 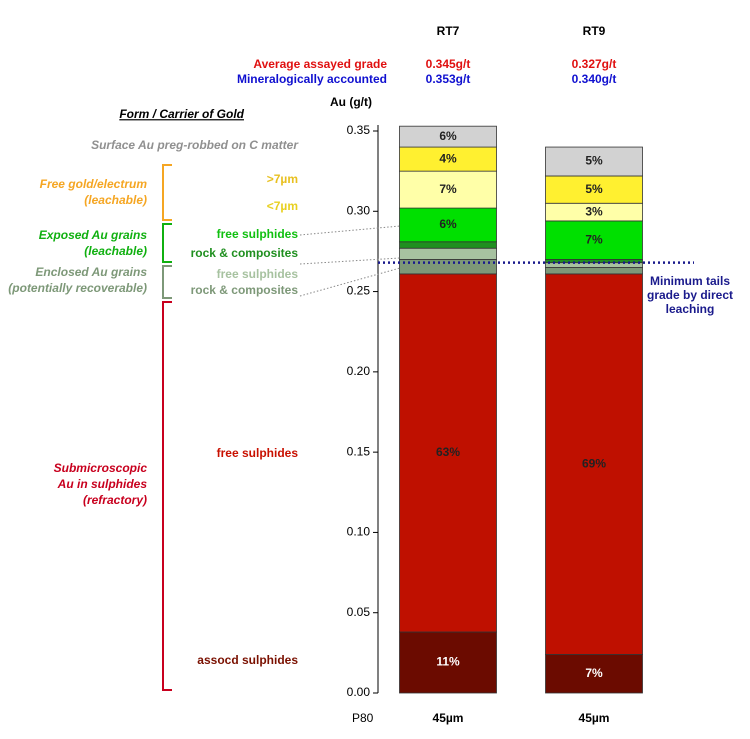 I want to click on series-label: assocd sulphides, so click(x=247, y=660).